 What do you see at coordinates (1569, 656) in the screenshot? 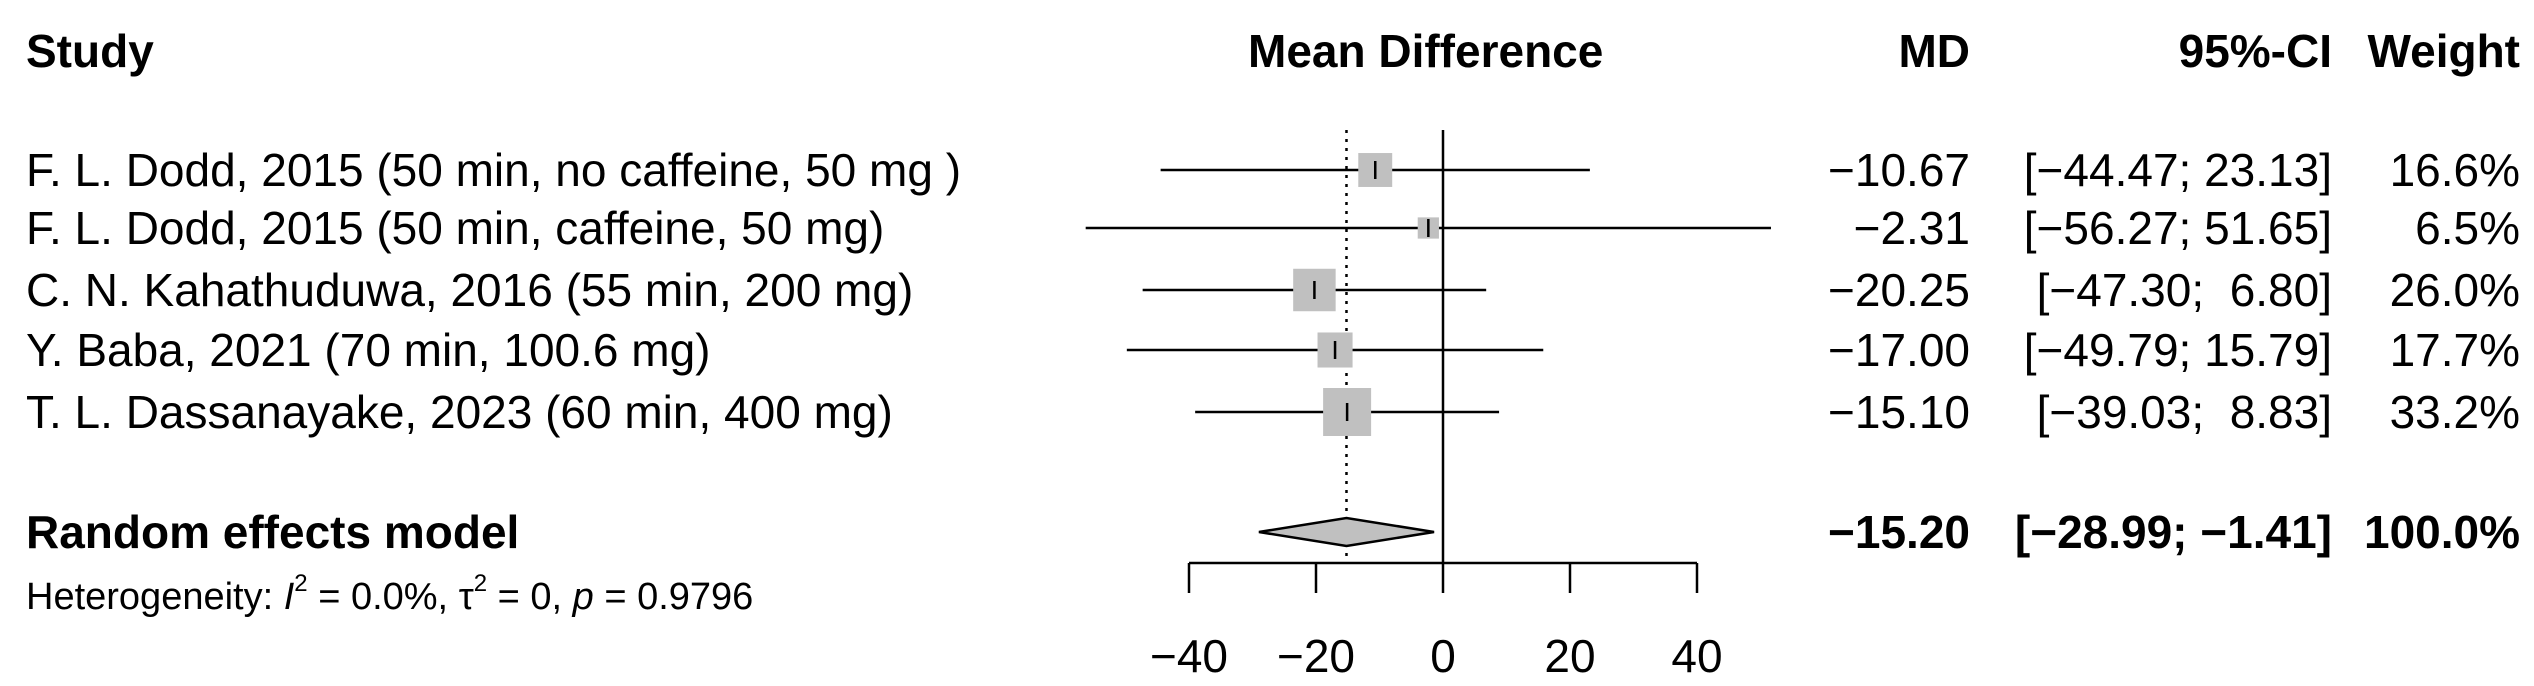
I see `x-tick-label: 20` at bounding box center [1569, 656].